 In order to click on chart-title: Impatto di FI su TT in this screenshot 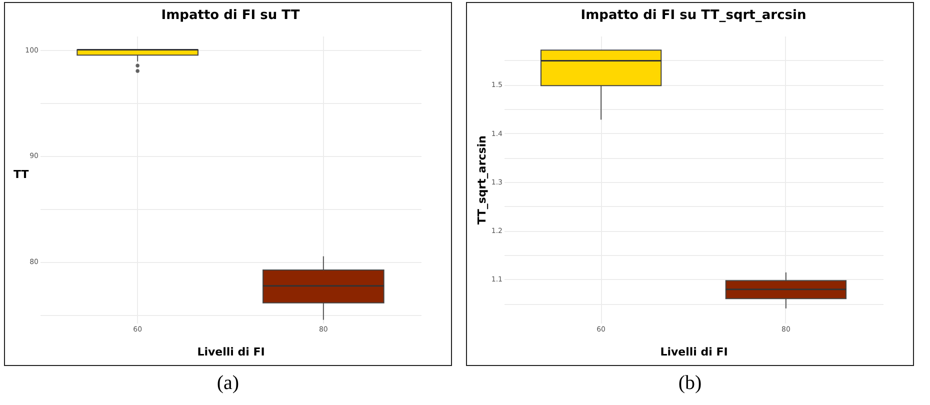, I will do `click(230, 15)`.